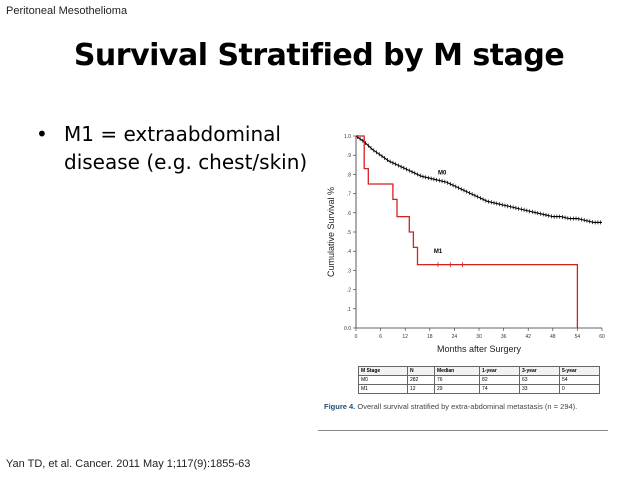 This screenshot has width=638, height=479. I want to click on x-tick-label: 30, so click(479, 337).